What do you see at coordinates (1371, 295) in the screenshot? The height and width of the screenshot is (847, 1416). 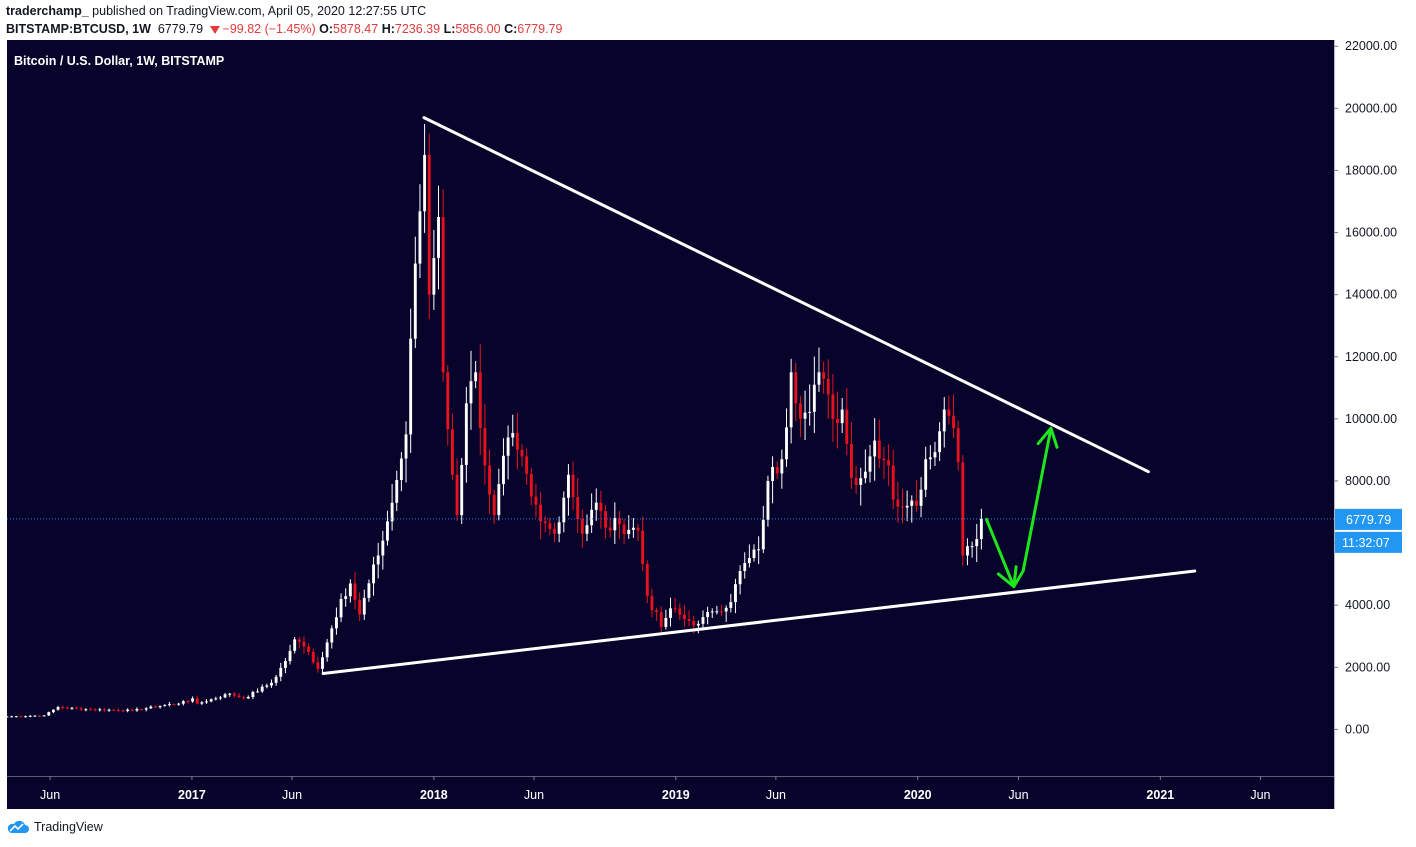 I see `price-tick-label: 14000.00` at bounding box center [1371, 295].